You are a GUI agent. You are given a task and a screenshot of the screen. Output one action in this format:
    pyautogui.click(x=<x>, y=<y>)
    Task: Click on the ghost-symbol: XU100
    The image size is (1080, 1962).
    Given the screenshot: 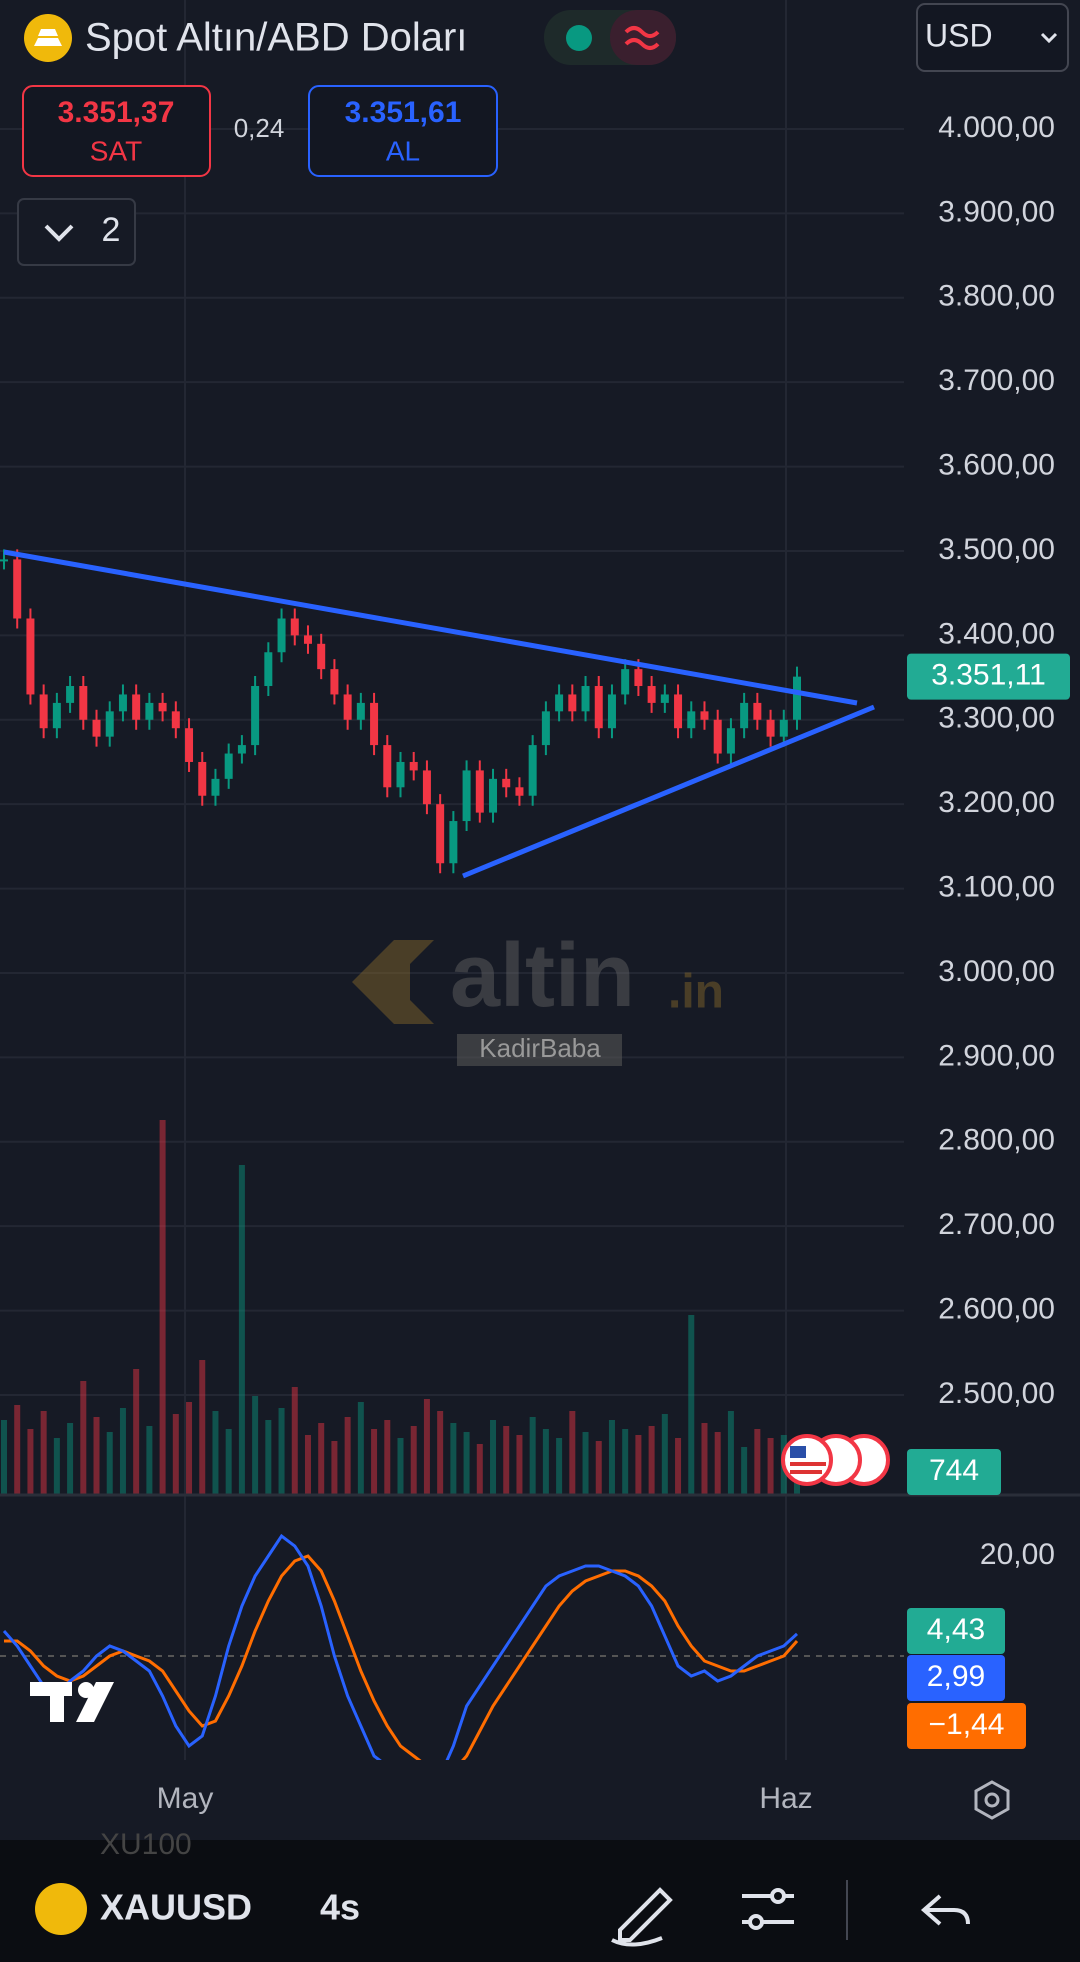 What is the action you would take?
    pyautogui.click(x=146, y=1844)
    